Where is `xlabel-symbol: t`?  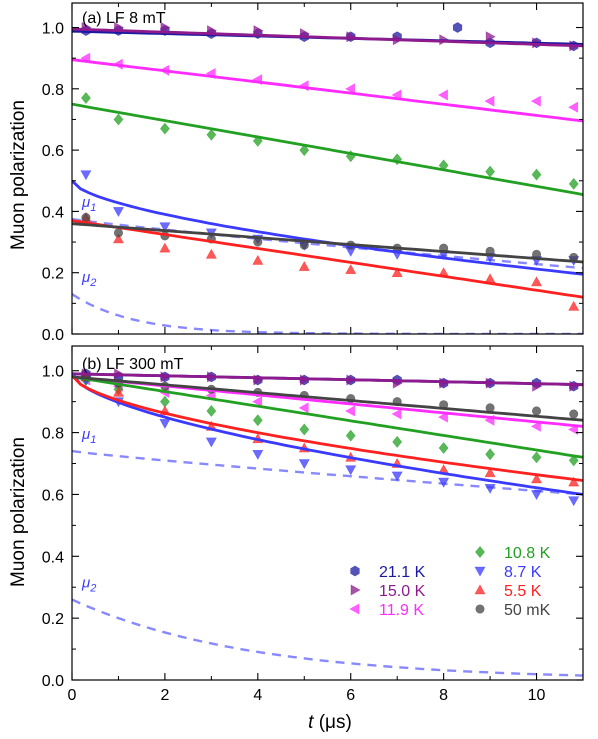
xlabel-symbol: t is located at coordinates (311, 722).